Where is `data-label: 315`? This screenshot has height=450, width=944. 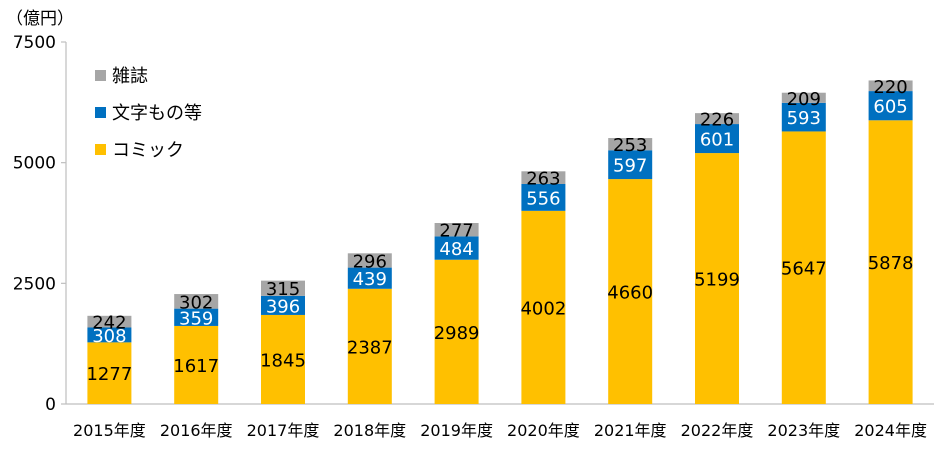 data-label: 315 is located at coordinates (283, 289).